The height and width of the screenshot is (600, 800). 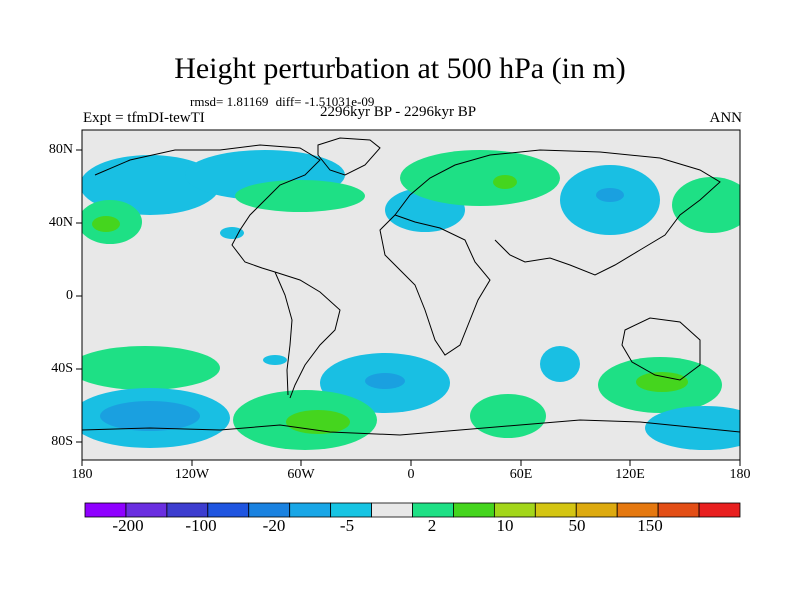 I want to click on colorbar-label-2: -100, so click(x=201, y=525).